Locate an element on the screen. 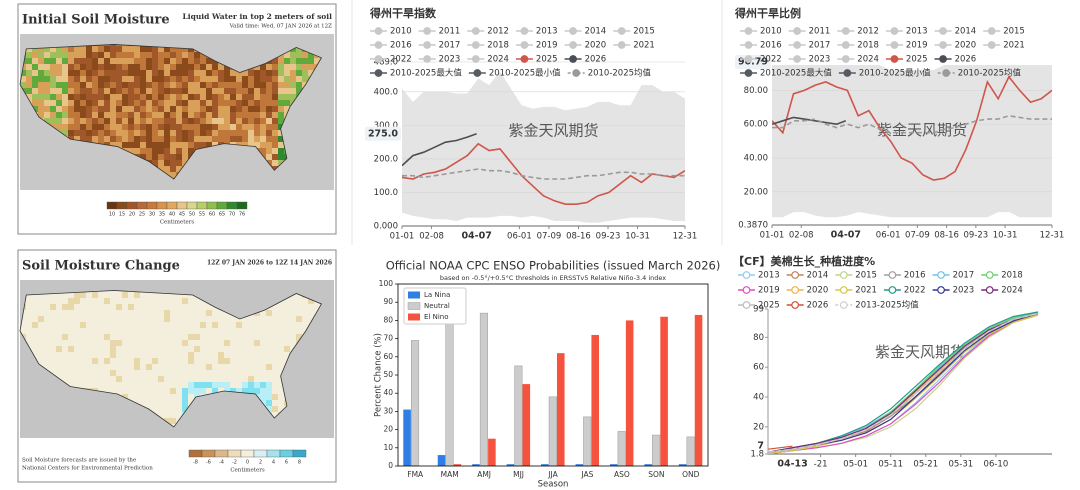 This screenshot has height=490, width=1080. legend-label: El Nino is located at coordinates (436, 317).